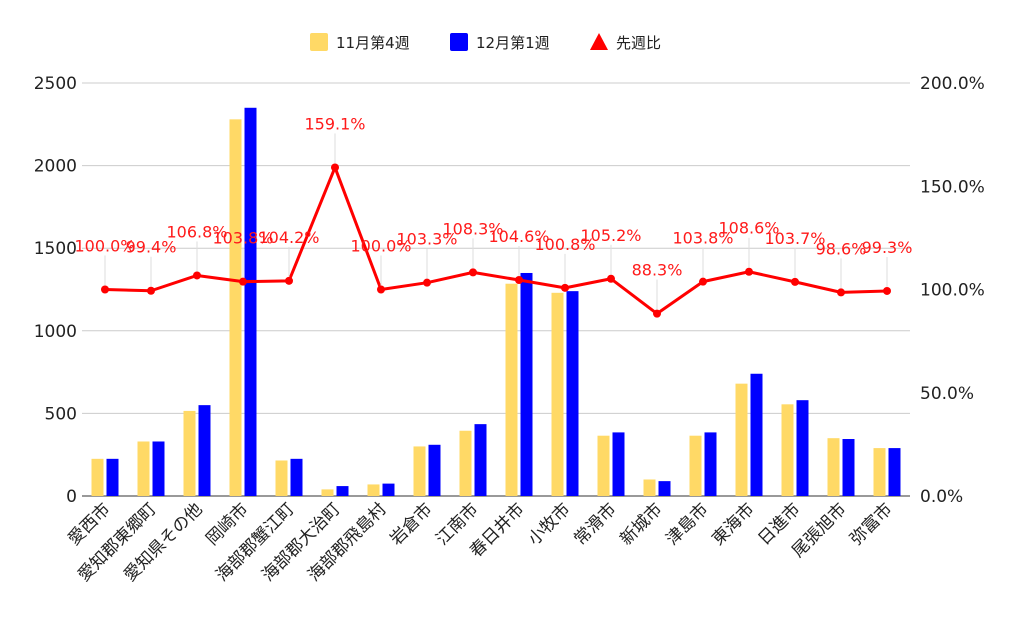 This screenshot has width=1024, height=633. Describe the element at coordinates (733, 524) in the screenshot. I see `category-label: 東海市` at that location.